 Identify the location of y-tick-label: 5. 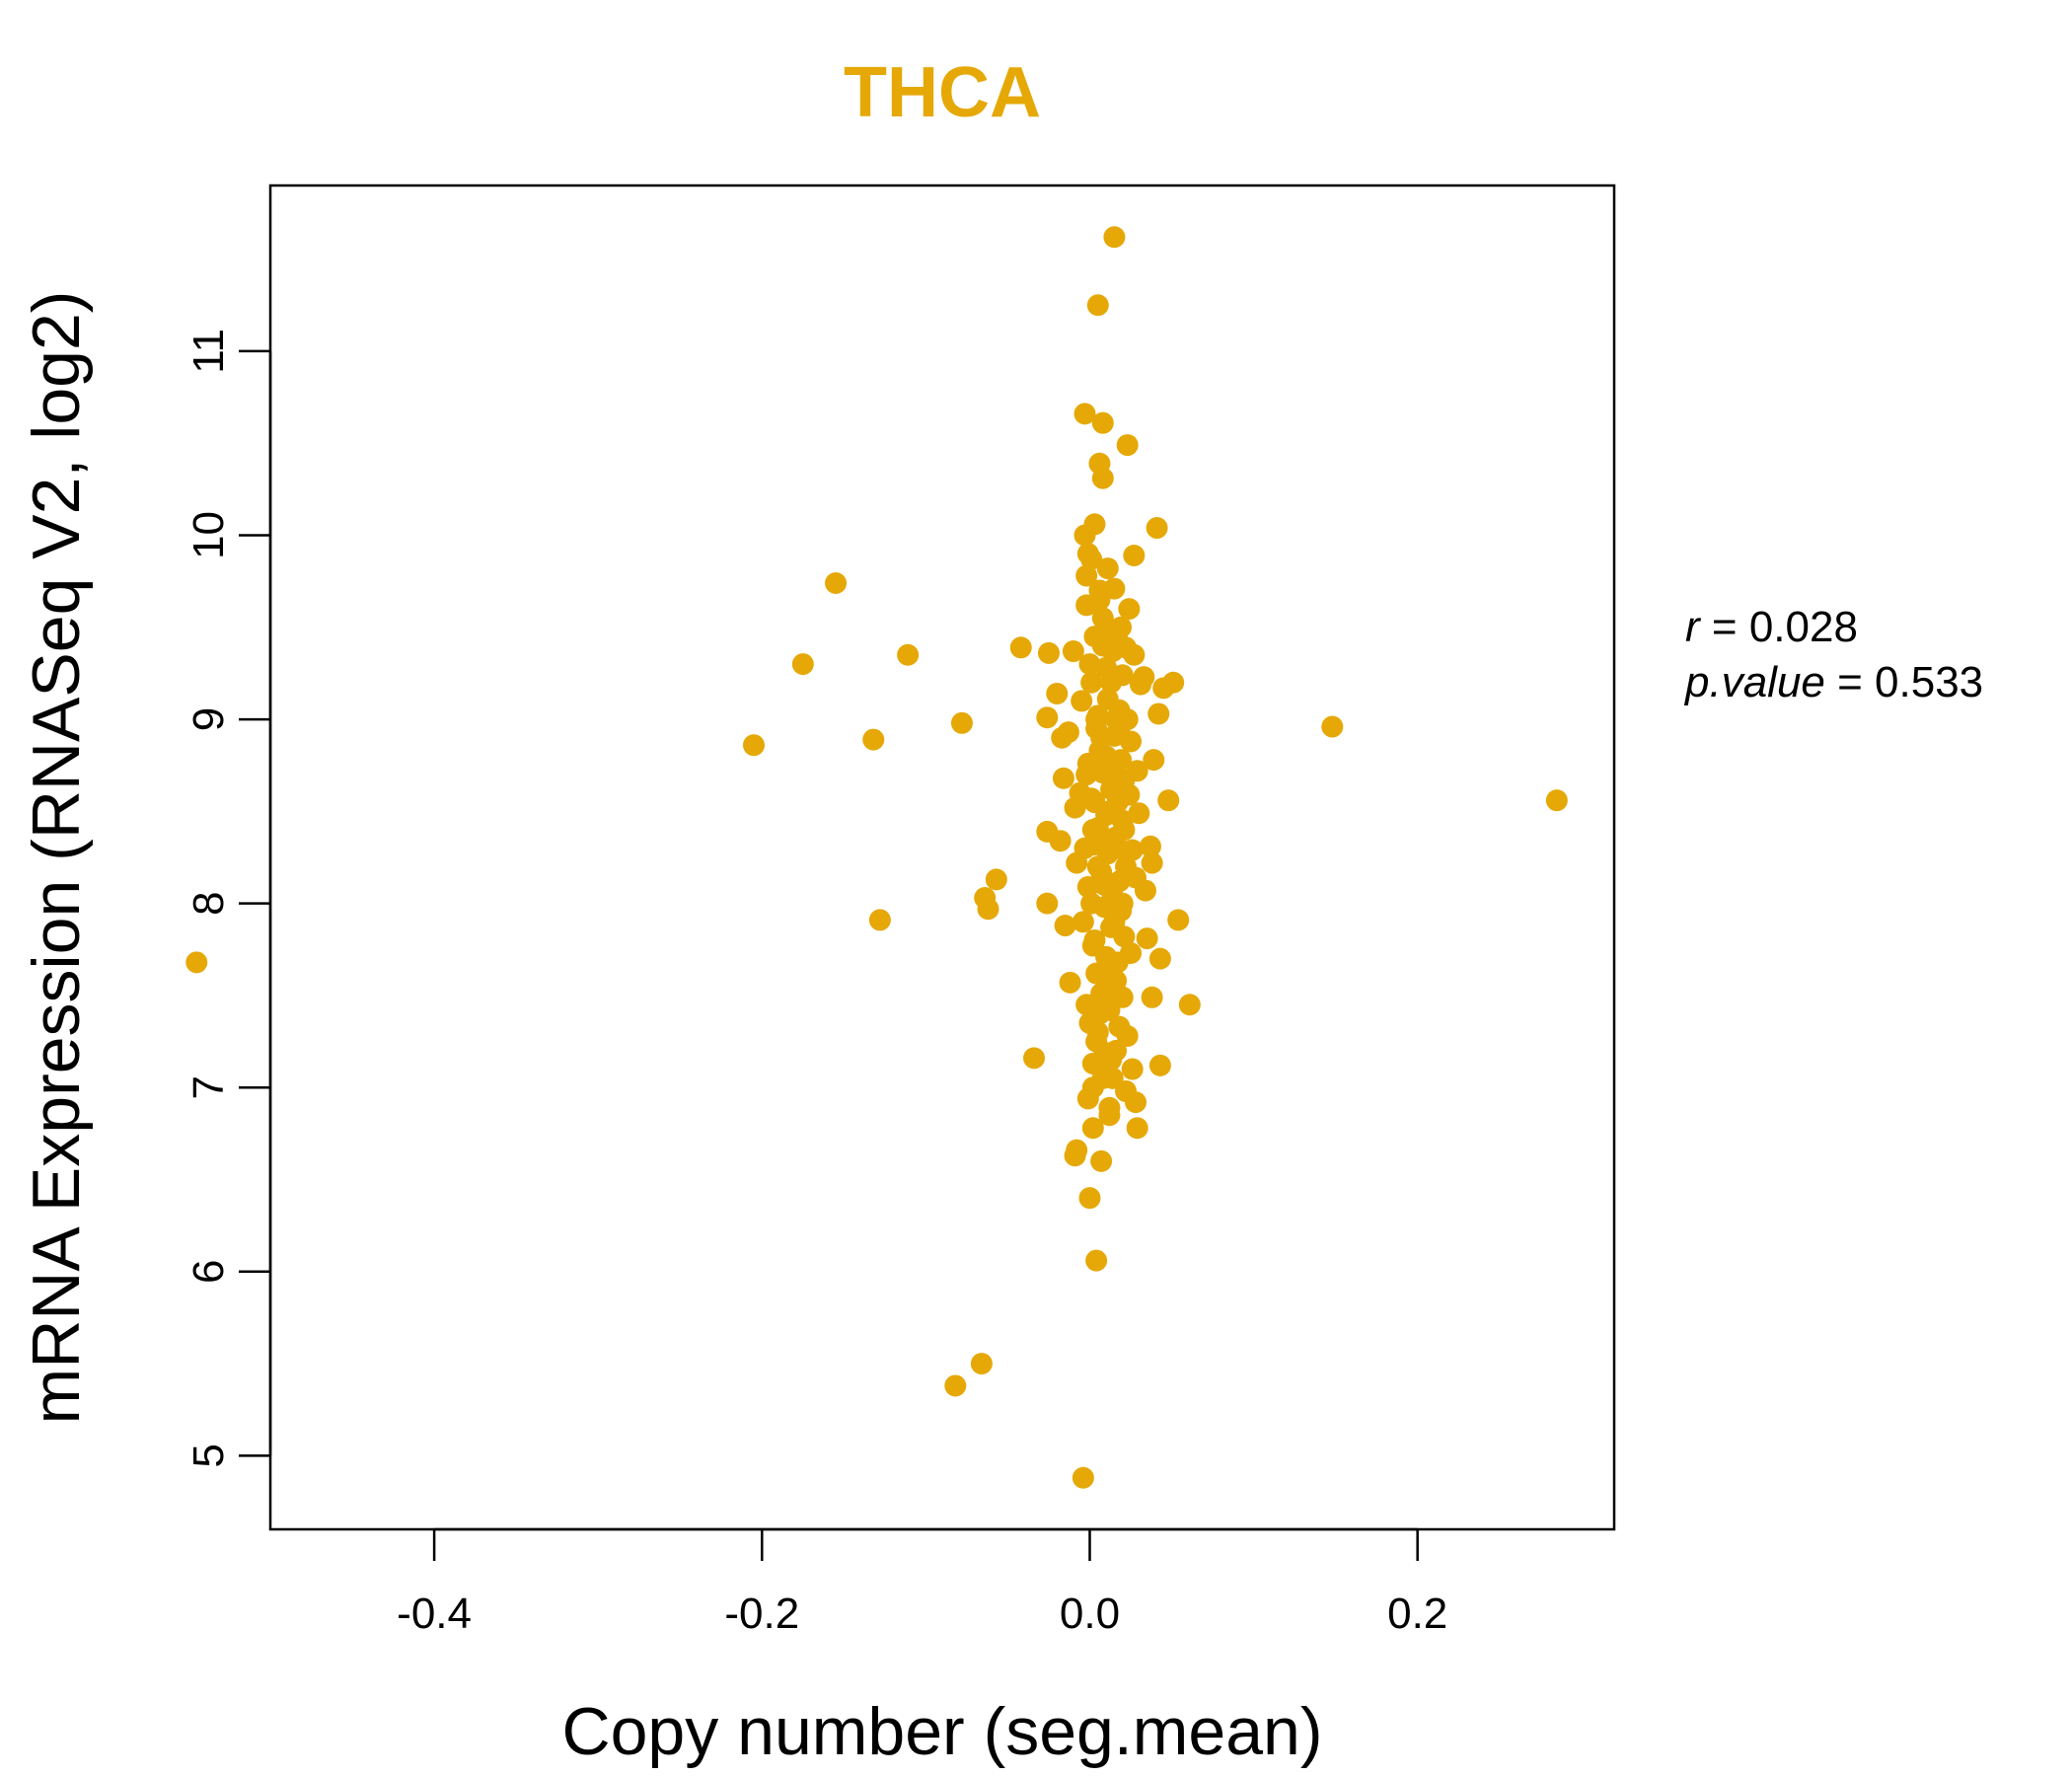
(209, 1455).